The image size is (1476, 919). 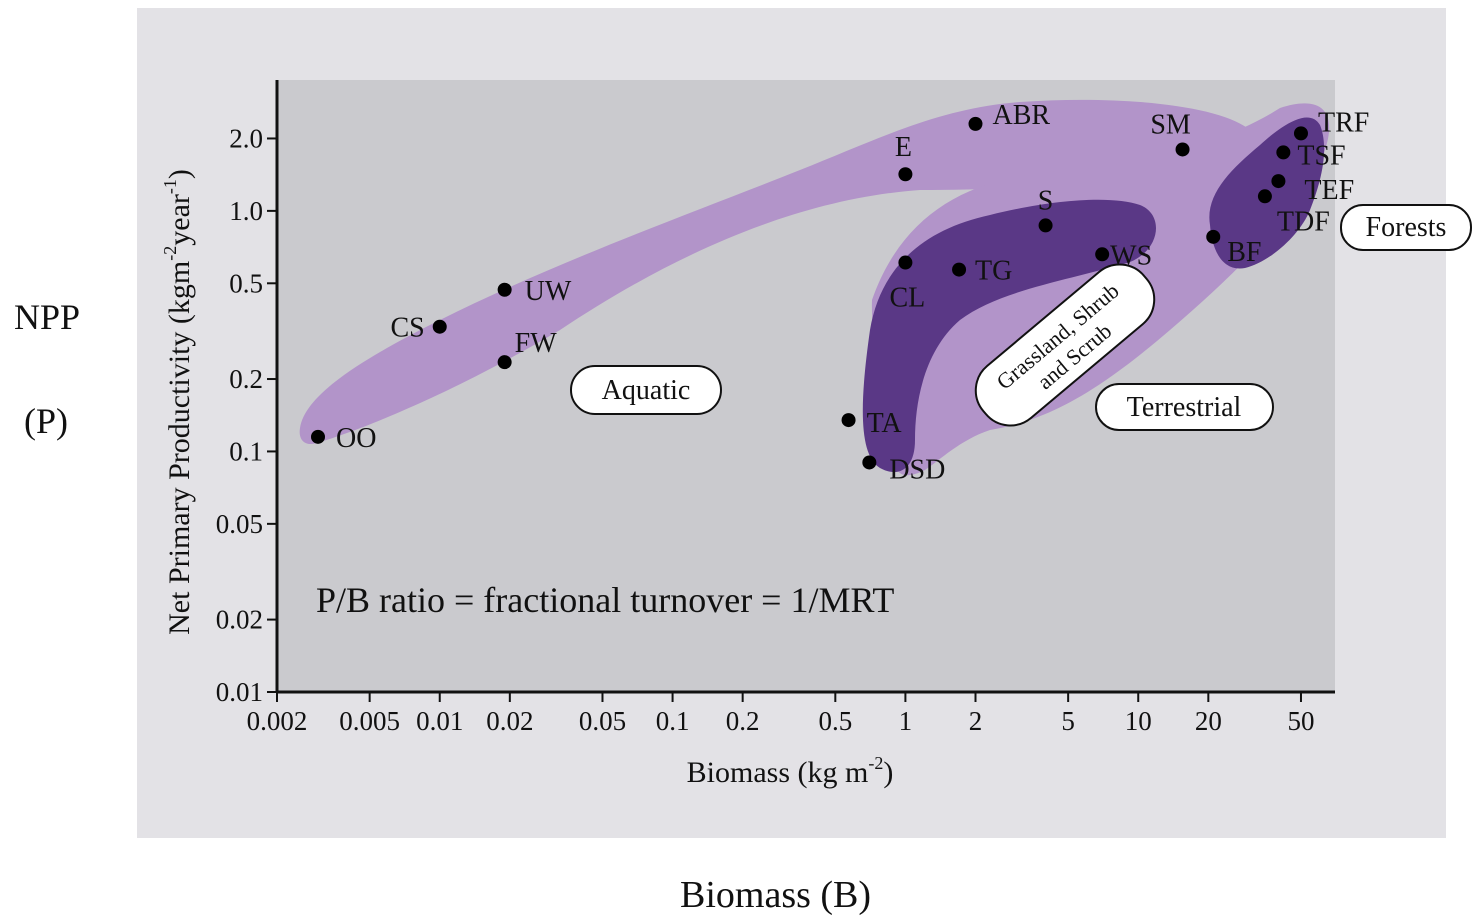 I want to click on point-bf, so click(x=1213, y=236).